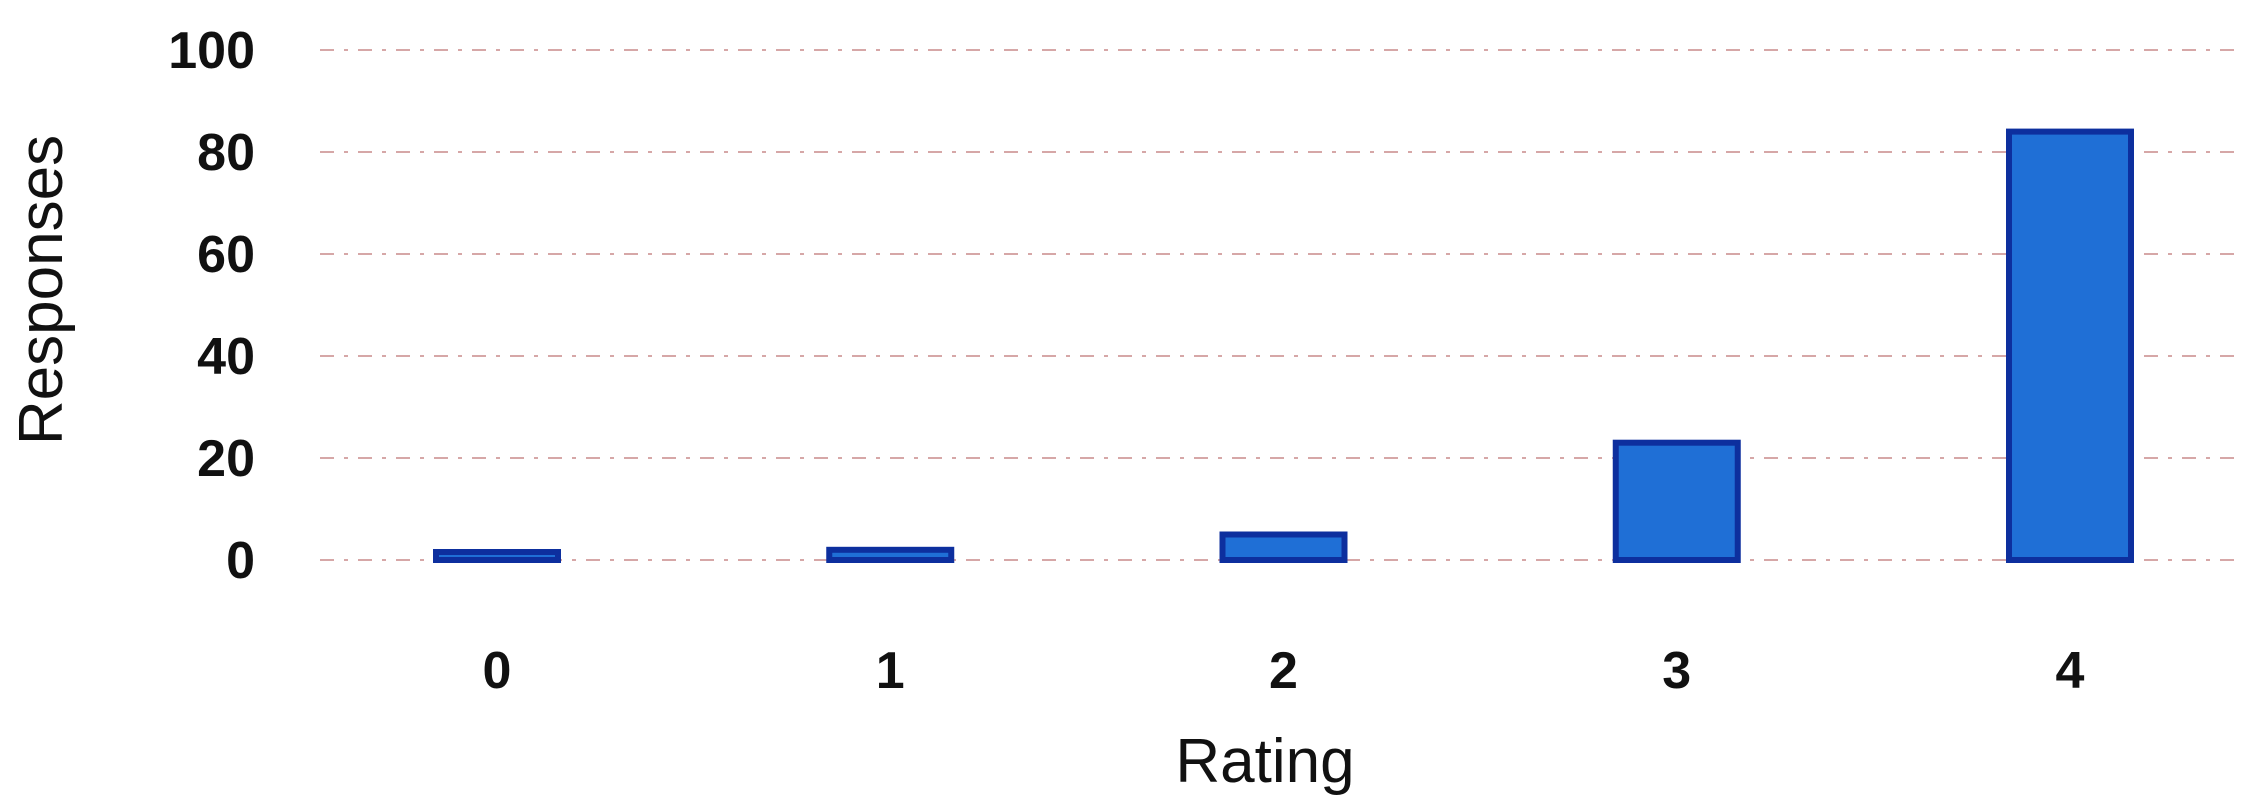 The image size is (2255, 799). Describe the element at coordinates (497, 671) in the screenshot. I see `x-tick-label: 0` at that location.